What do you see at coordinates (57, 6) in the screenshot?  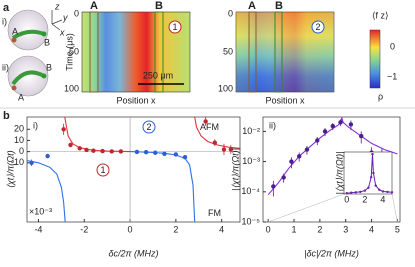 I see `axis-name: z` at bounding box center [57, 6].